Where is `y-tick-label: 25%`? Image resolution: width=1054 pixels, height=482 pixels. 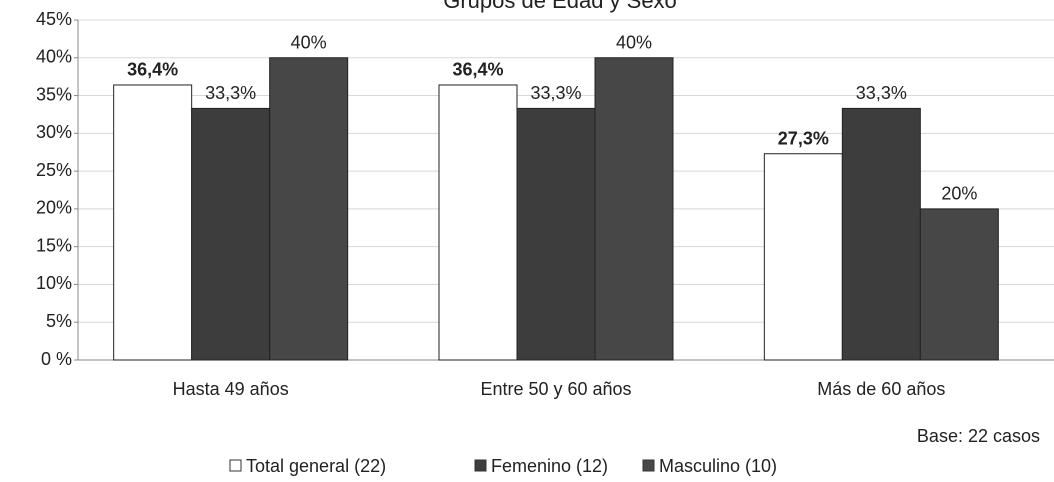
y-tick-label: 25% is located at coordinates (54, 170).